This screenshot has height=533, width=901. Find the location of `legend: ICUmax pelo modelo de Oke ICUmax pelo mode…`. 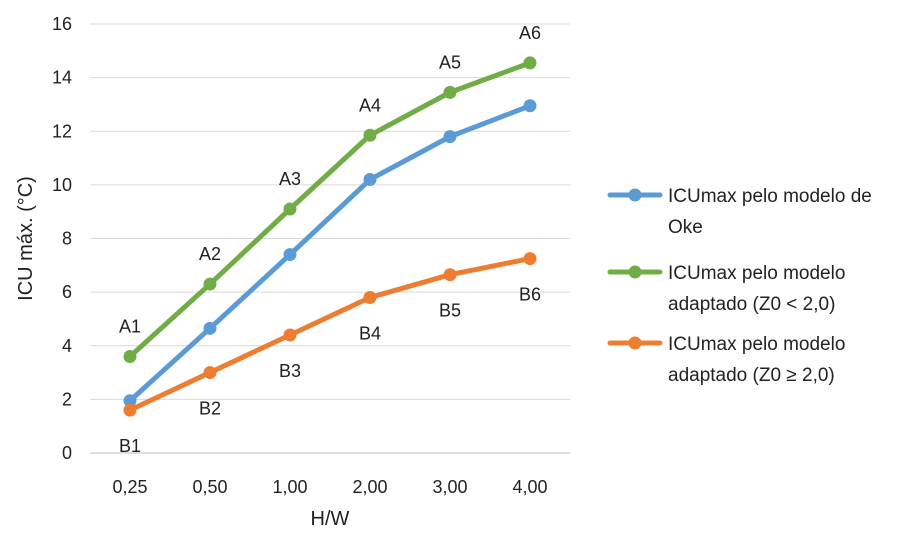

legend: ICUmax pelo modelo de Oke ICUmax pelo mode… is located at coordinates (739, 286).